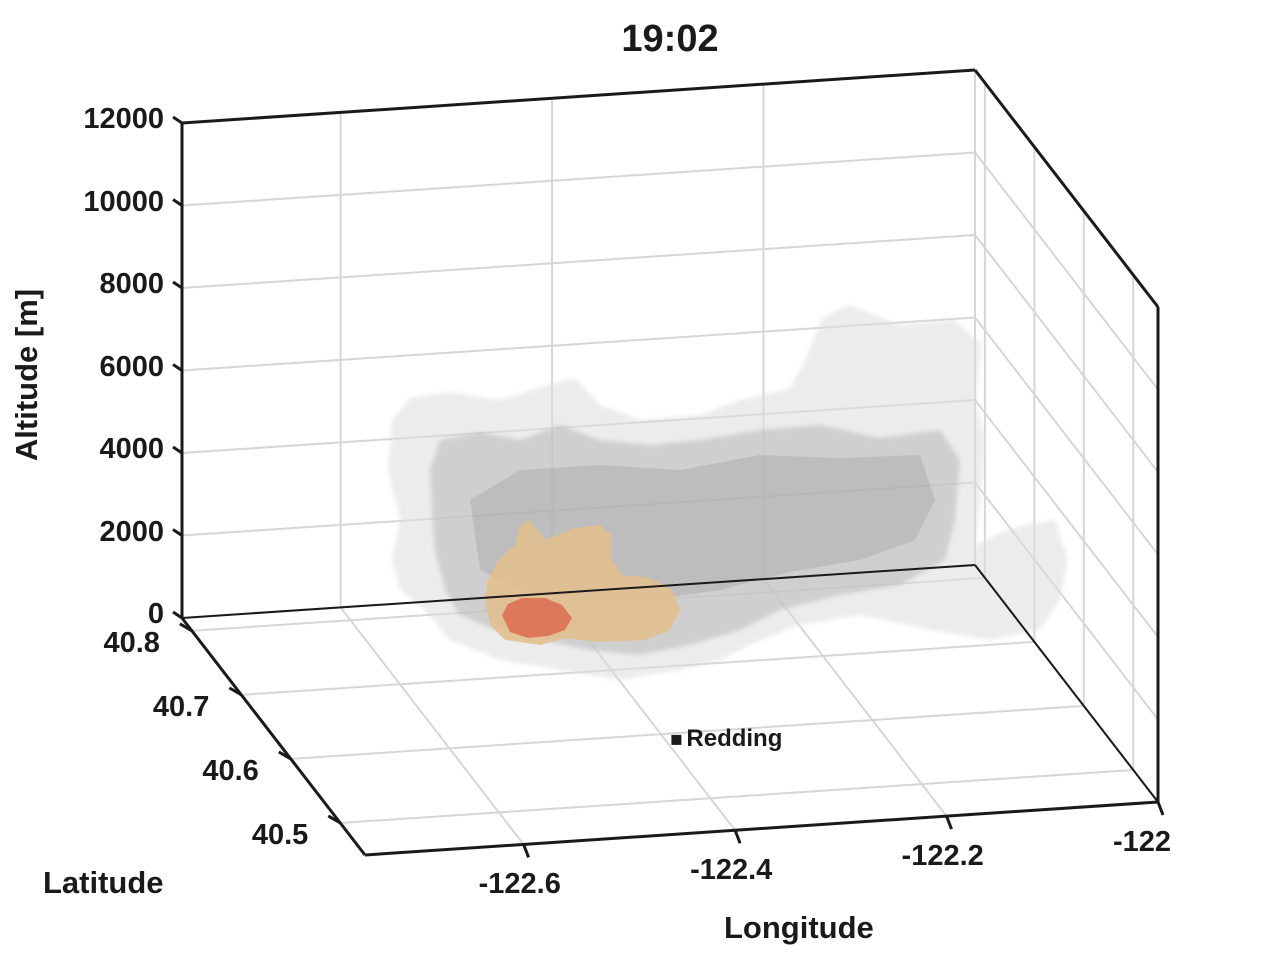 The height and width of the screenshot is (965, 1280). I want to click on plume-hot-core-surface, so click(537, 618).